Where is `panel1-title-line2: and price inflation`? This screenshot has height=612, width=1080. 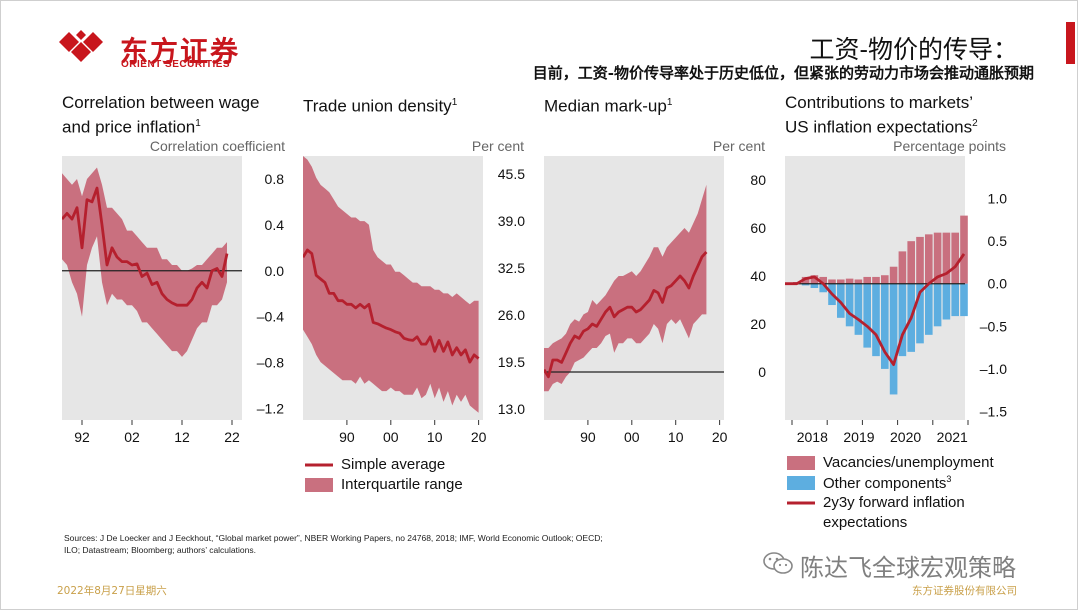
panel1-title-line2: and price inflation is located at coordinates (129, 127).